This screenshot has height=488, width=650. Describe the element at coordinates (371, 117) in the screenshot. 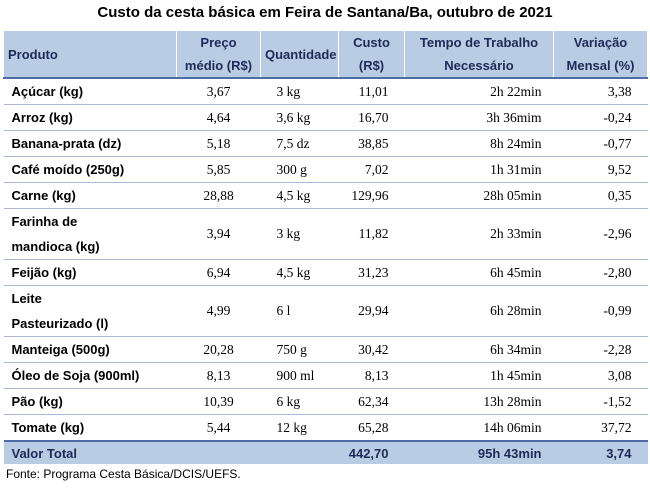

I see `cell-custo: 16,70` at that location.